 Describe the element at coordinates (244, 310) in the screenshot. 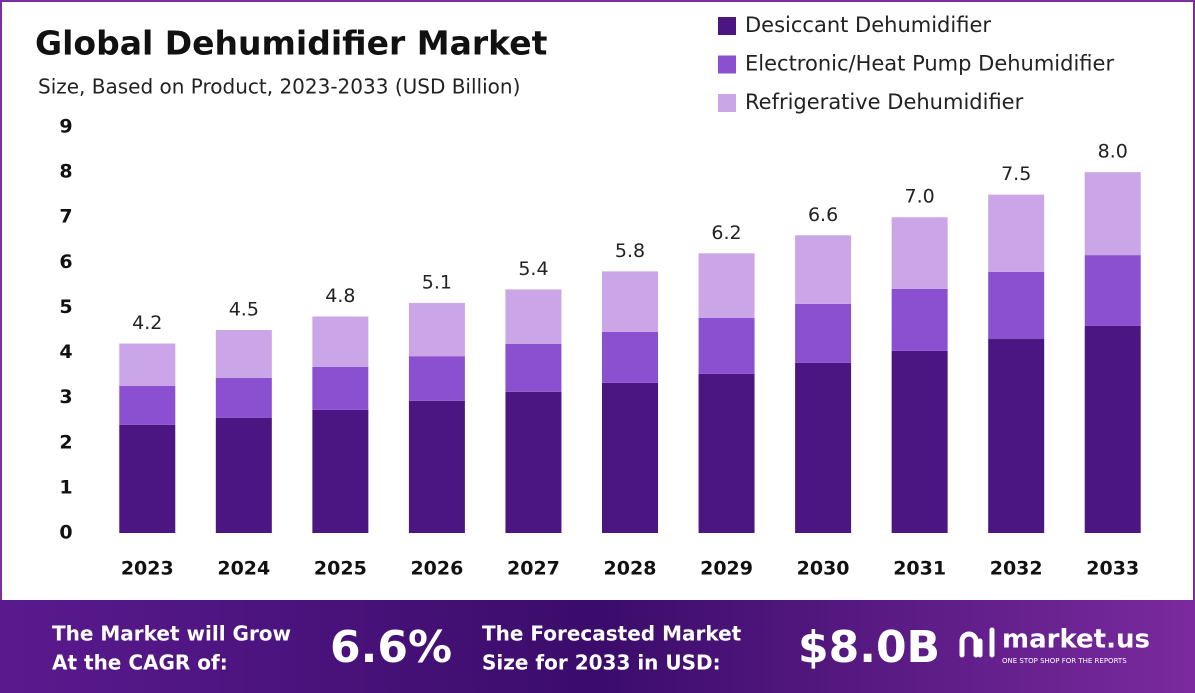

I see `total-label: 4.5` at that location.